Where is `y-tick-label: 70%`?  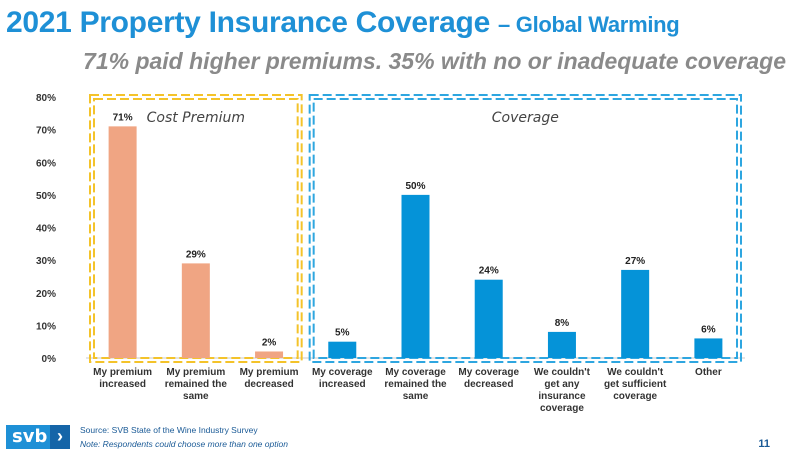
y-tick-label: 70% is located at coordinates (46, 131).